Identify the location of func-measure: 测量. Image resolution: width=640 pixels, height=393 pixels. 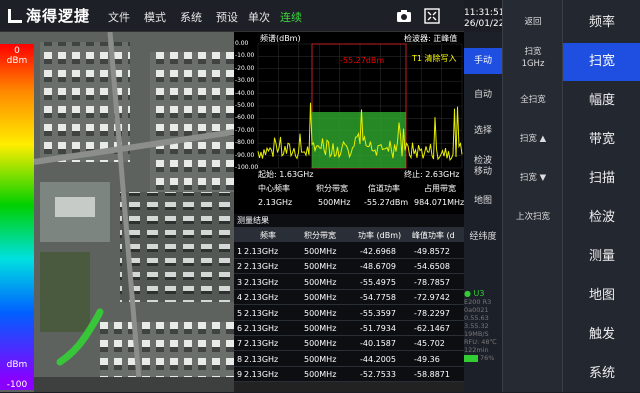
(601, 256).